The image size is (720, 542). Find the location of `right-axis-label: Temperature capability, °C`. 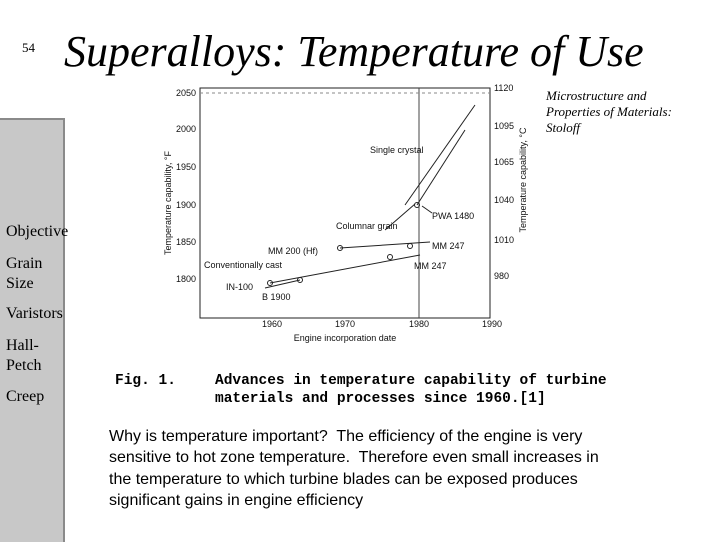

right-axis-label: Temperature capability, °C is located at coordinates (523, 179).